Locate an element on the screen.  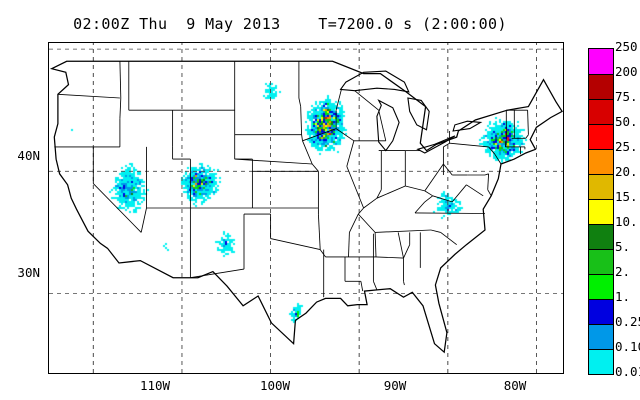
colorbar-tick-label: 20. is located at coordinates (626, 171).